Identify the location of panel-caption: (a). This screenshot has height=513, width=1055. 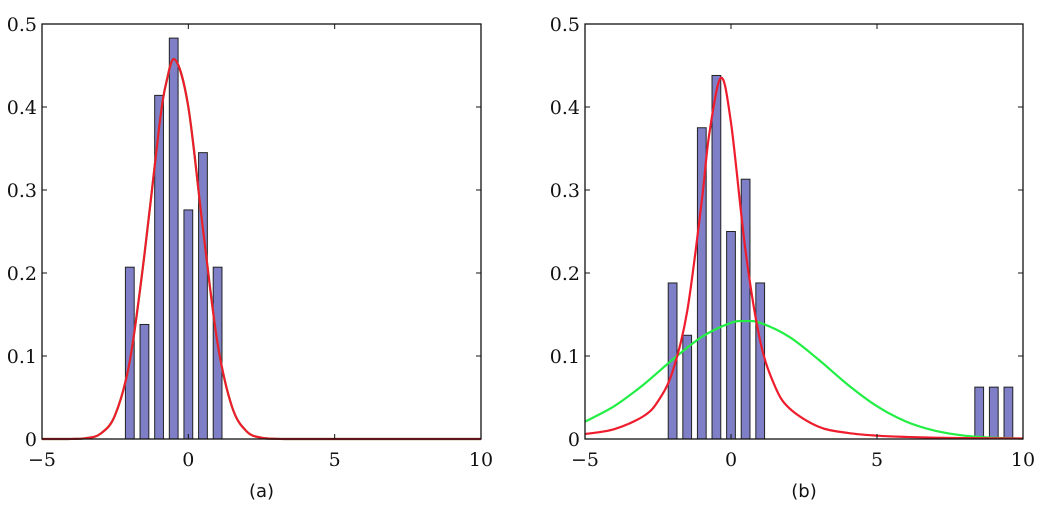
(261, 491).